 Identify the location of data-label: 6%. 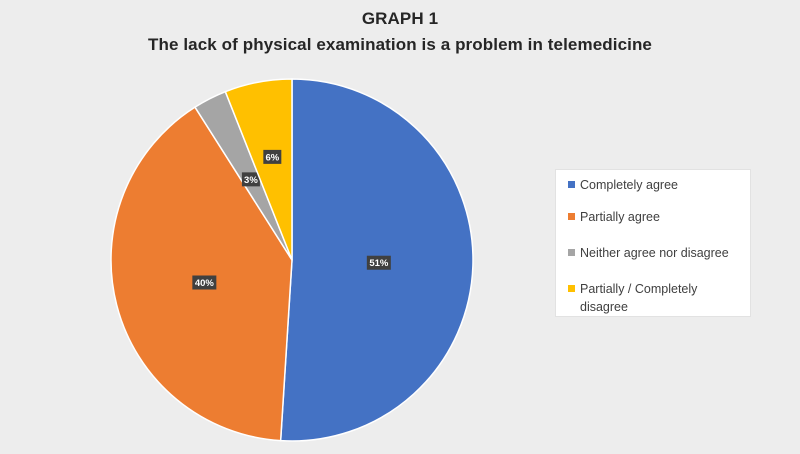
(272, 156).